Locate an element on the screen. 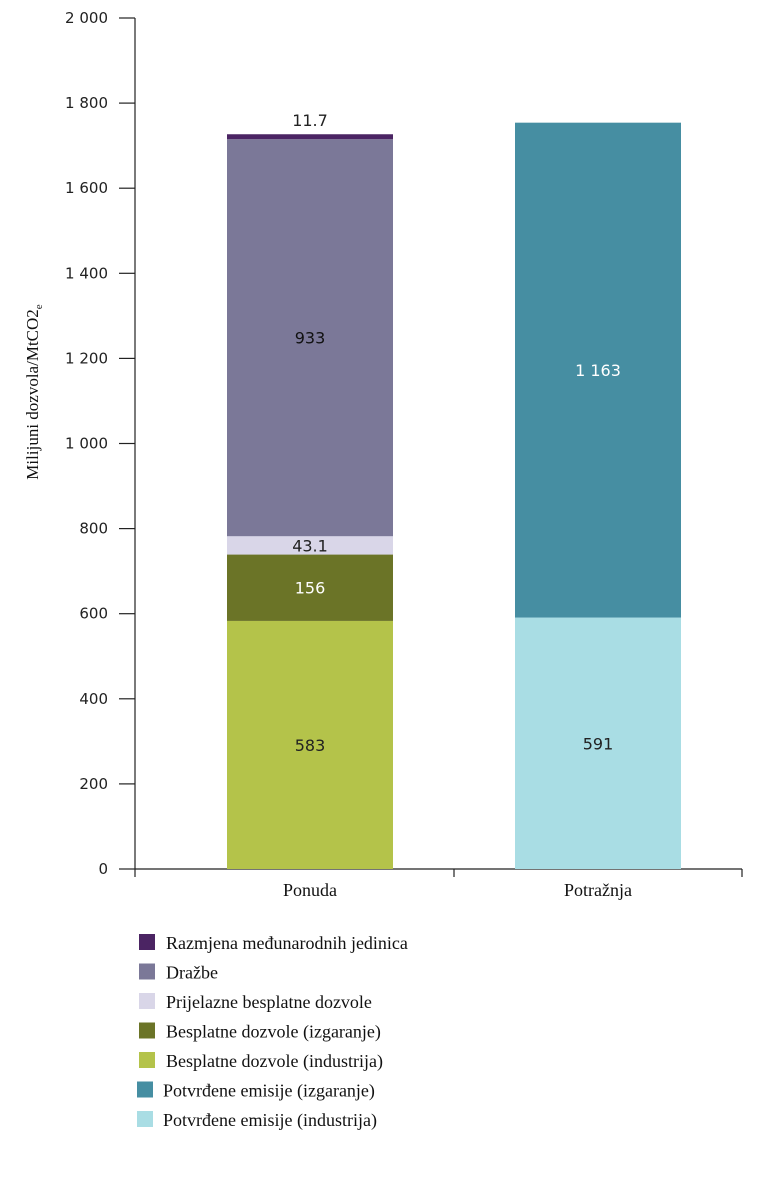 This screenshot has width=757, height=1178. x-axis: Ponuda Potražnja is located at coordinates (438, 884).